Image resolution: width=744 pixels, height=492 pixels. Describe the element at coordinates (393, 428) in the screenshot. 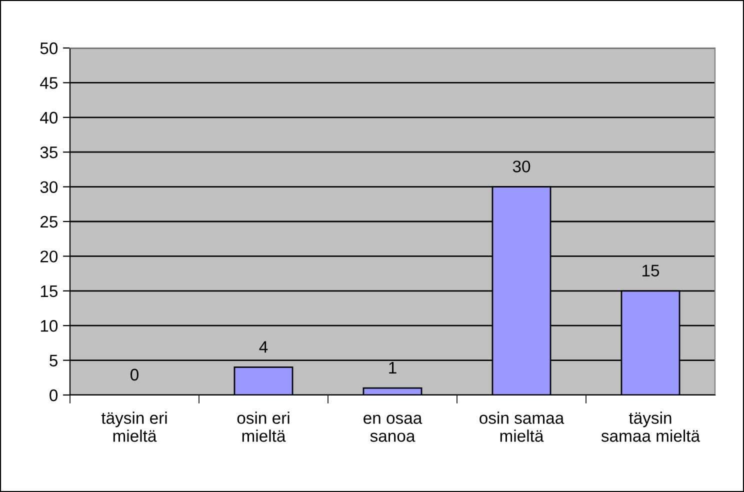

I see `x-tick-label: en osaa sanoa` at that location.